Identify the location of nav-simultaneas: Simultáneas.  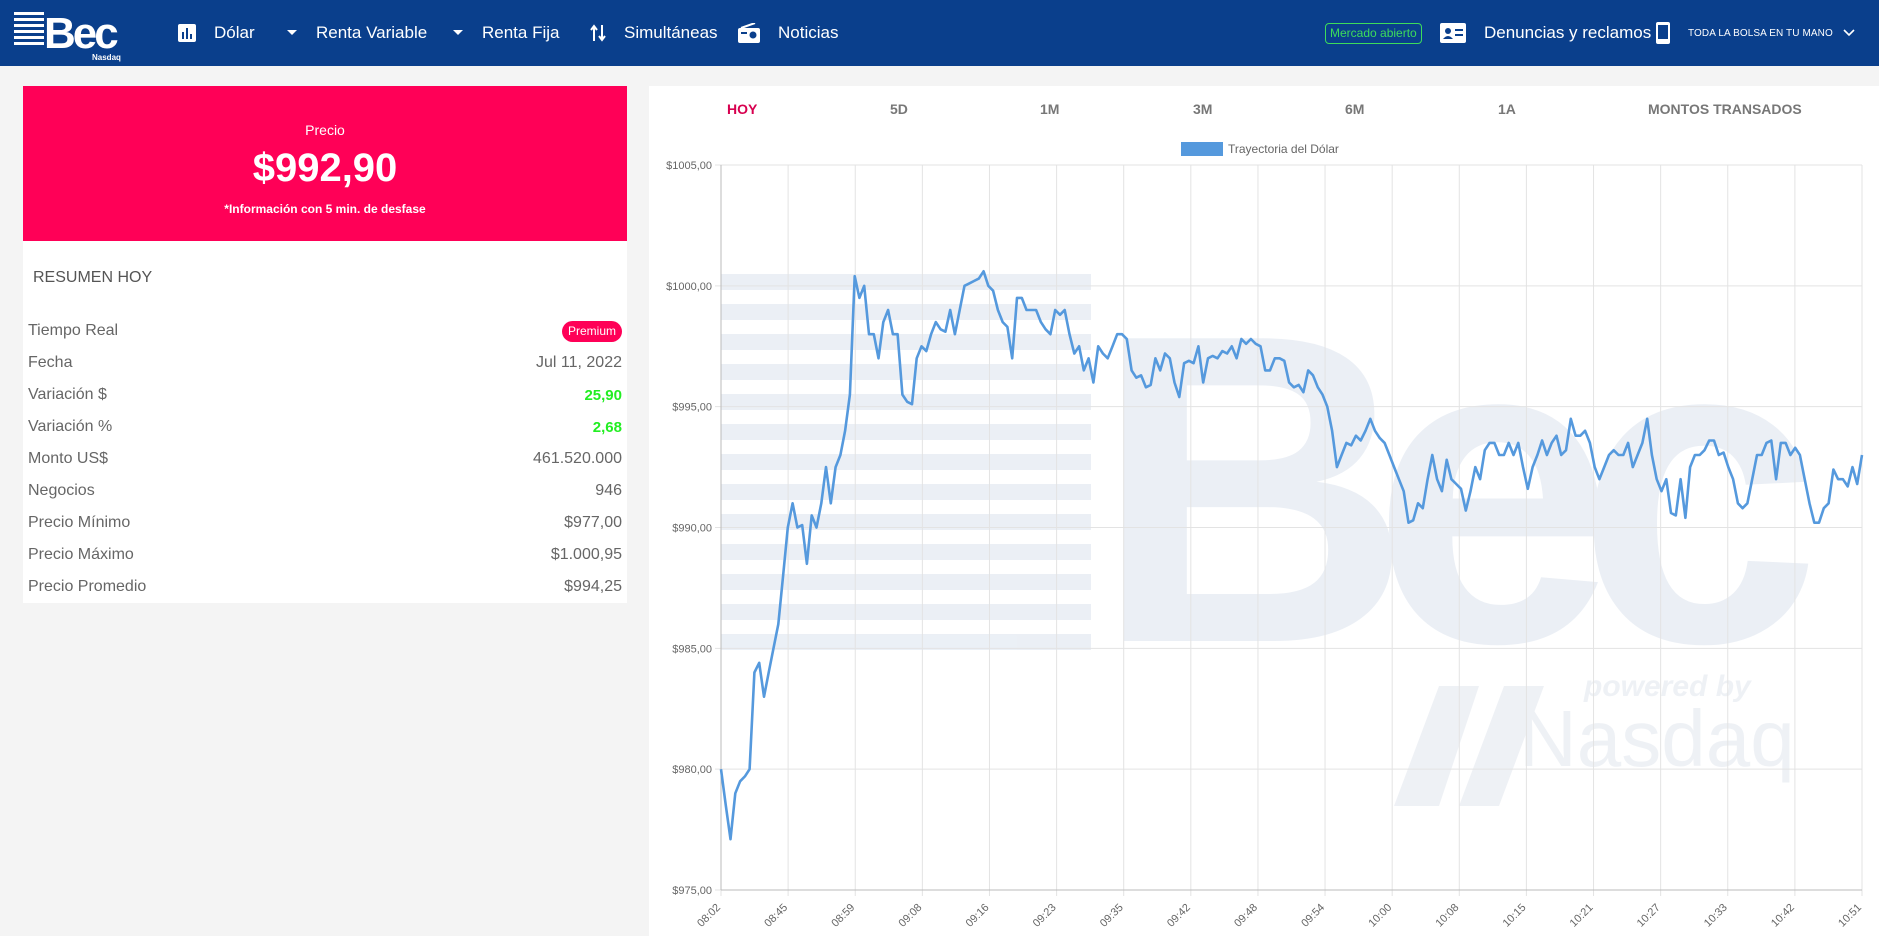
(654, 33).